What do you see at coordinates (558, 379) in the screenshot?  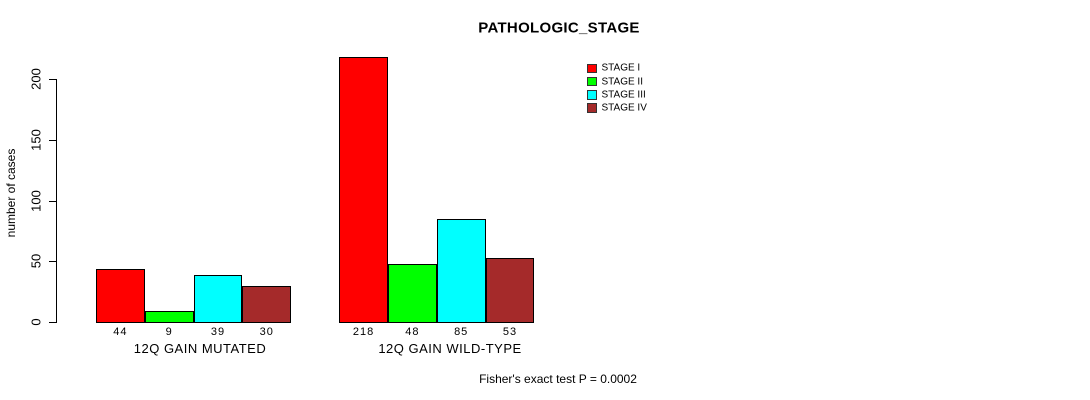 I see `footer-annotation: Fisher's exact test P = 0.0002` at bounding box center [558, 379].